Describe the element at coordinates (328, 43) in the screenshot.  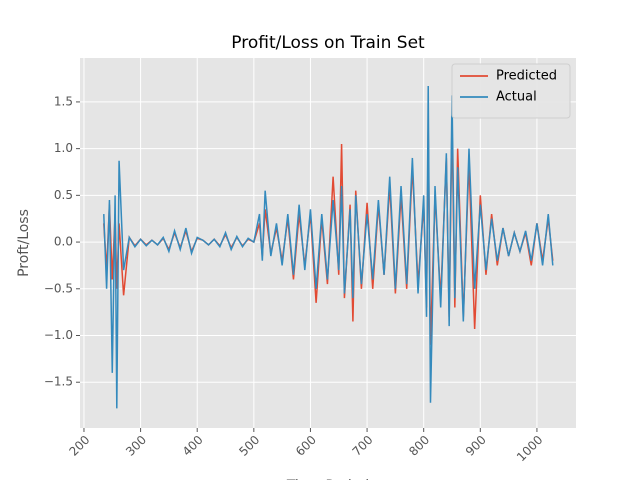
I see `chart-title: Profit/Loss on Train Set` at that location.